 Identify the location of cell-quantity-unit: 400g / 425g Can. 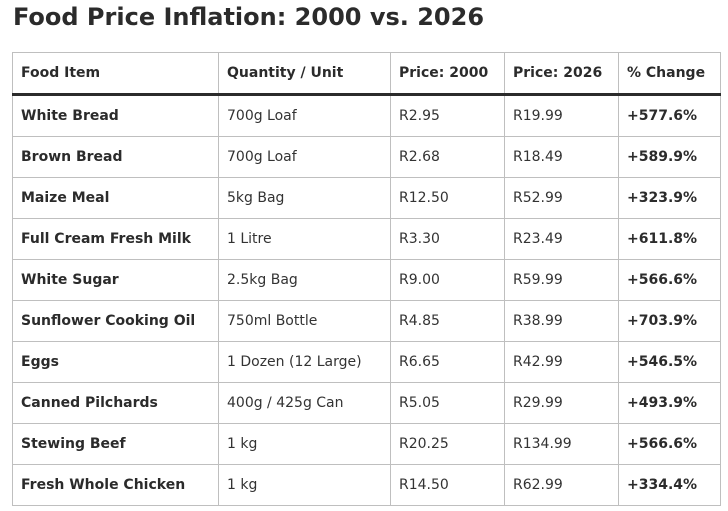
(304, 403).